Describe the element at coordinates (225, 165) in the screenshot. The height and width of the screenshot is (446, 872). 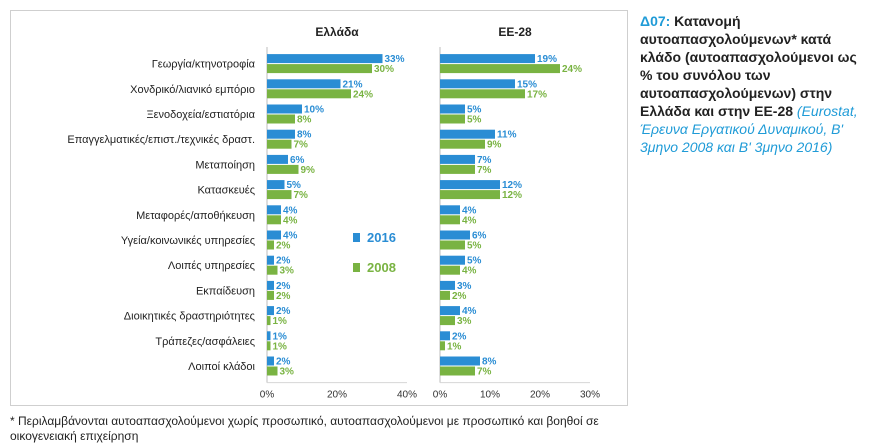
I see `category-label: Μεταποίηση` at that location.